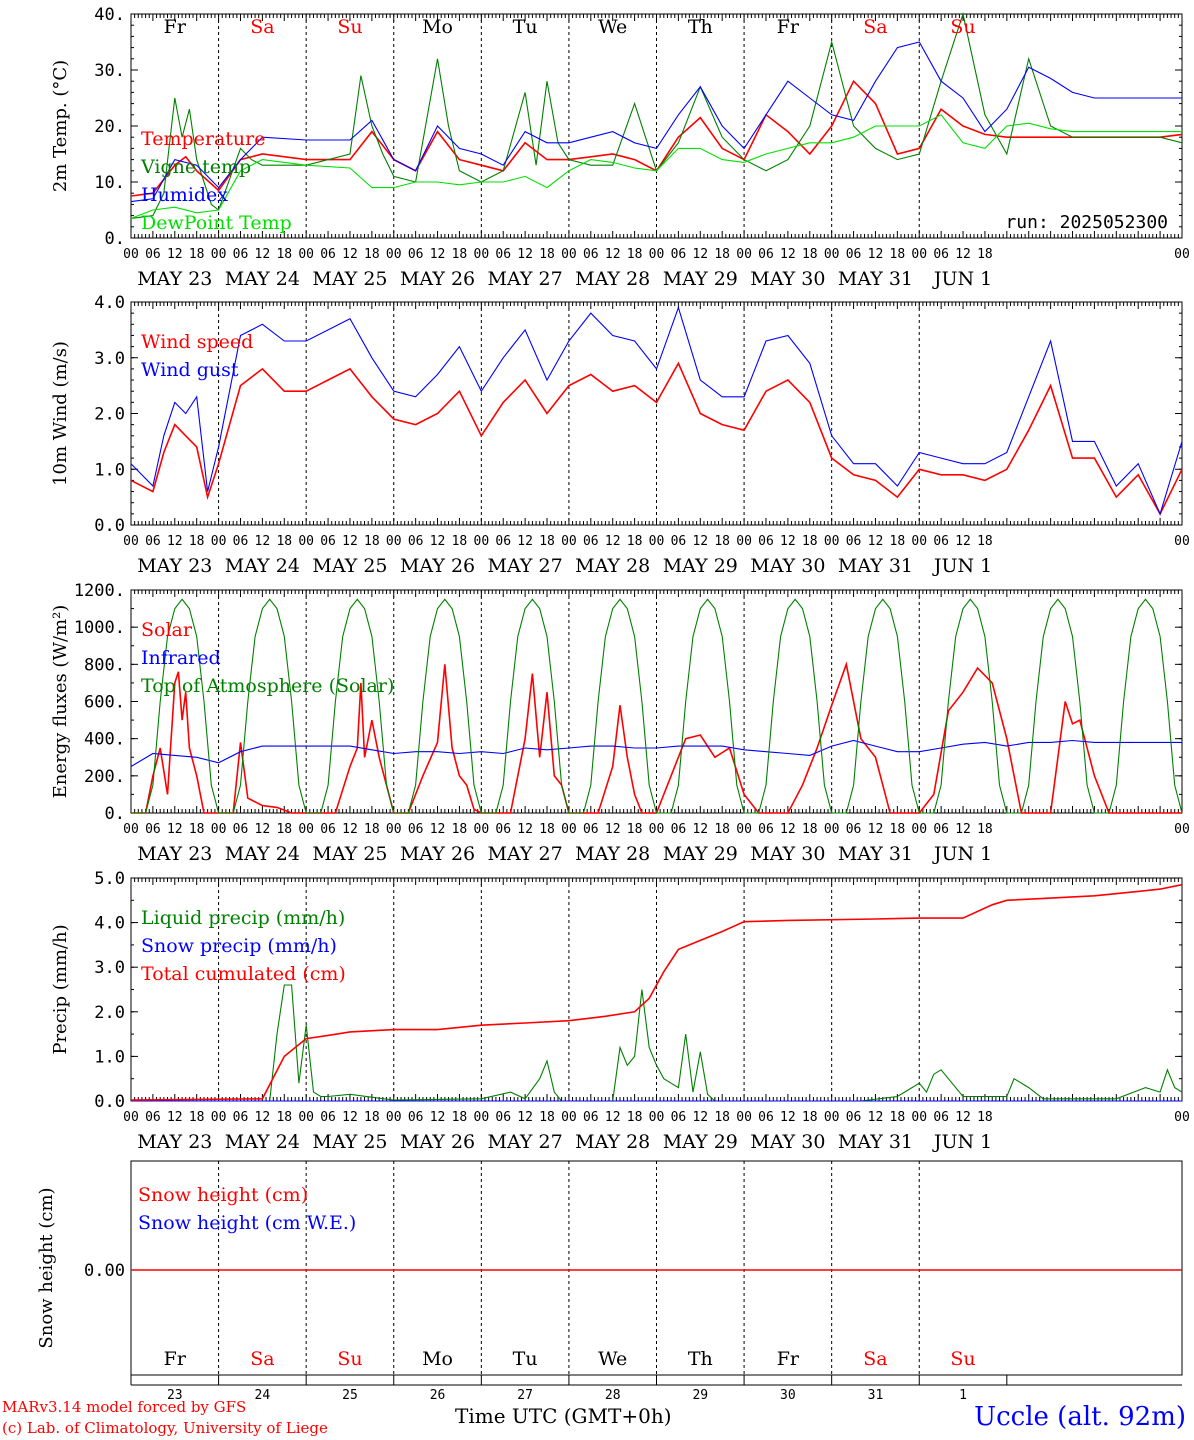 This screenshot has width=1194, height=1440. I want to click on y-axis-label: 10m Wind (m/s), so click(60, 413).